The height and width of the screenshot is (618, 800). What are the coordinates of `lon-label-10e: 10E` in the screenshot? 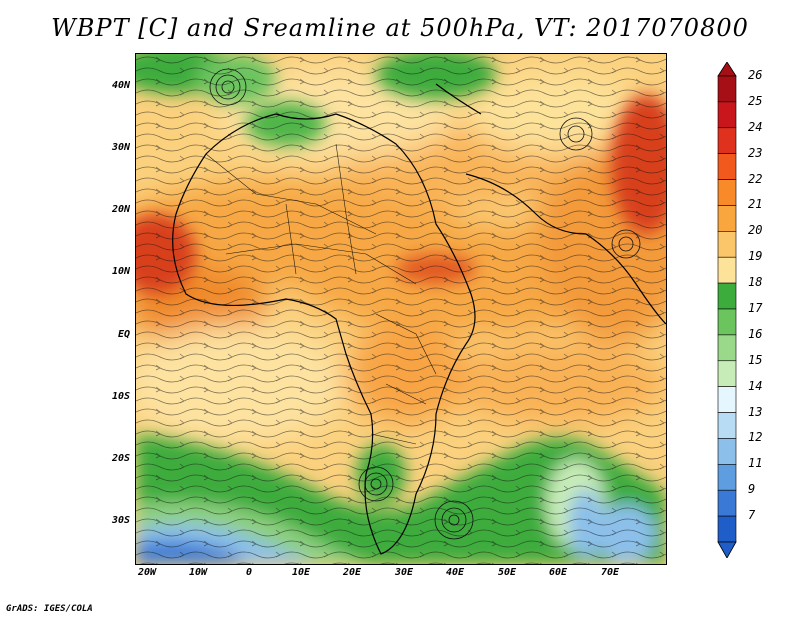 It's located at (301, 572).